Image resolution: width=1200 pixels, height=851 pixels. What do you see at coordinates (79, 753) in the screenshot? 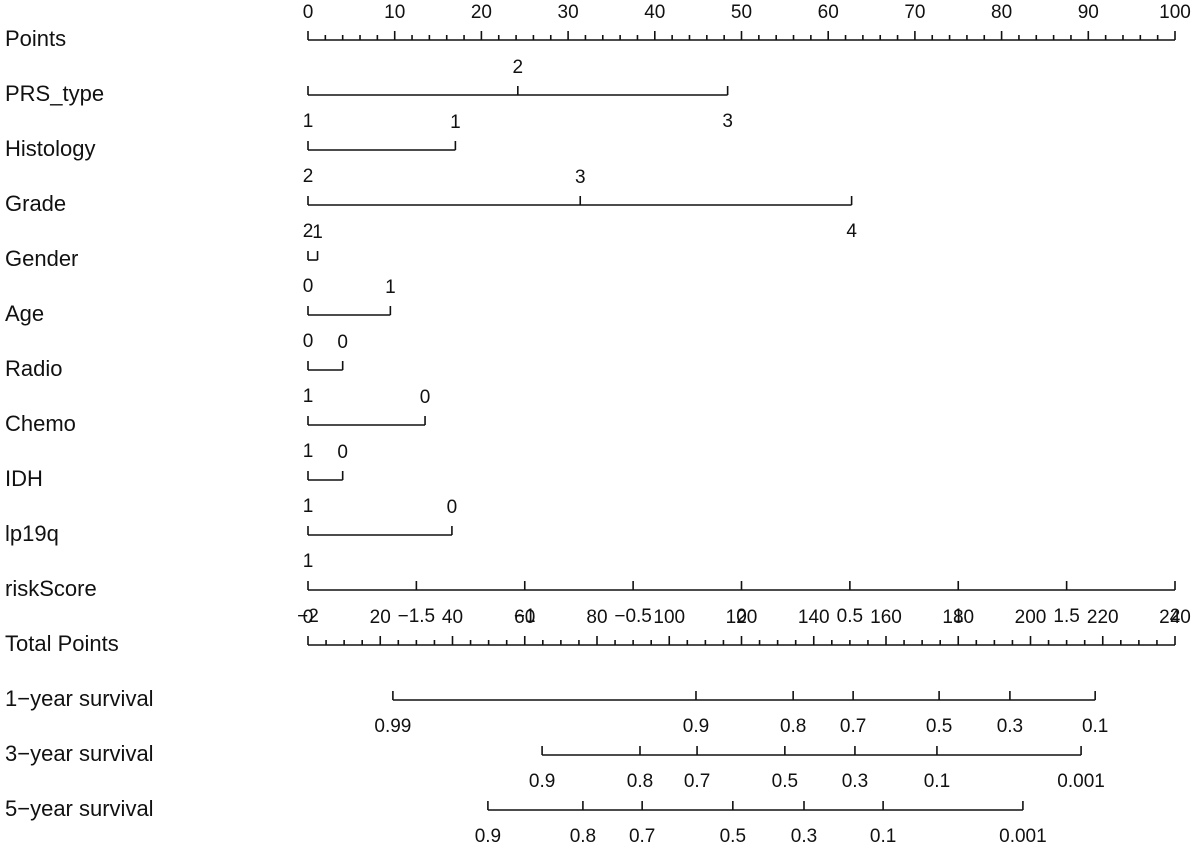
I see `row-label: 3−year survival` at bounding box center [79, 753].